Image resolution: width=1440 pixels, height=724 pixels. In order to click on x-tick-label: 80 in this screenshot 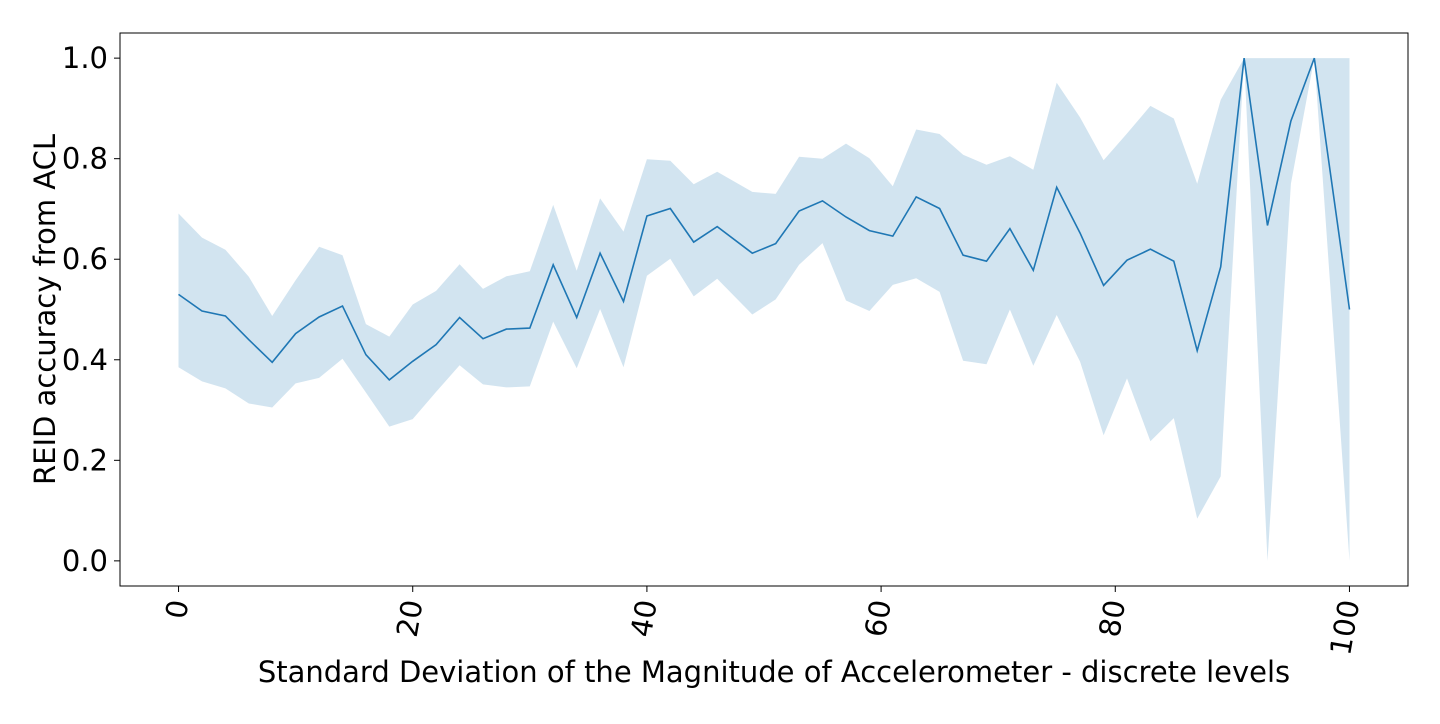, I will do `click(1112, 618)`.